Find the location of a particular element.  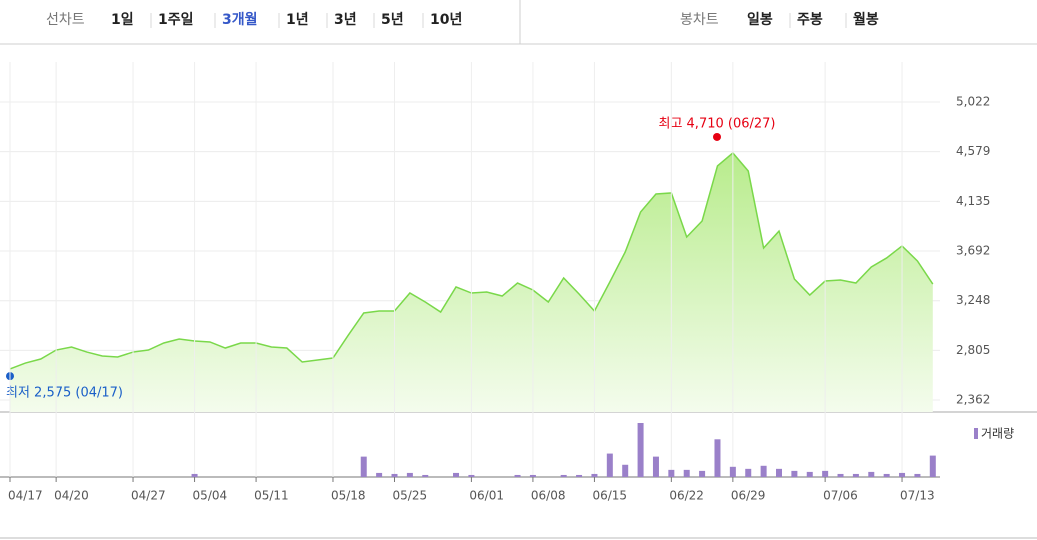

x-tick-label: 04/20 is located at coordinates (71, 496).